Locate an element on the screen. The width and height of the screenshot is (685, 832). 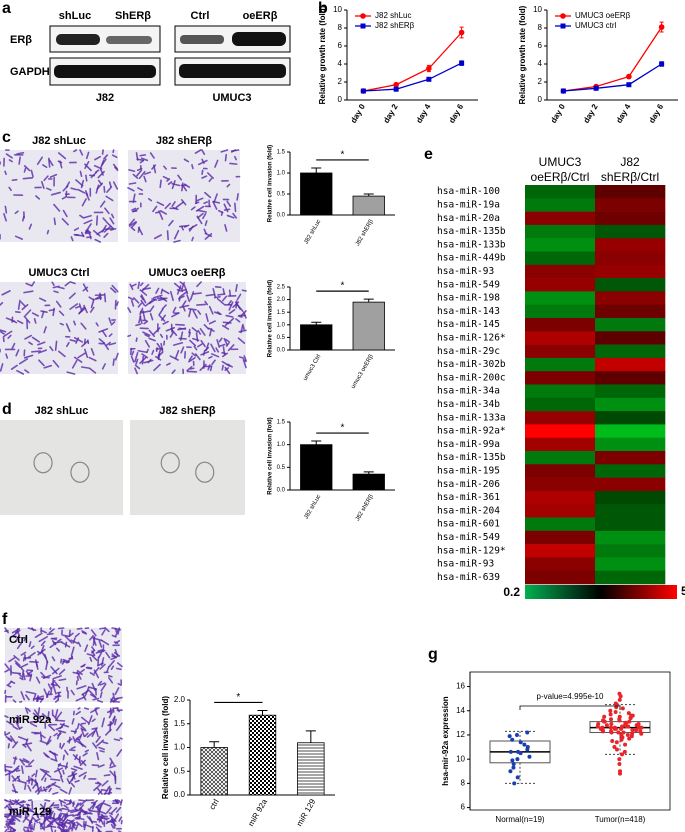
point is located at coordinates (629, 85).